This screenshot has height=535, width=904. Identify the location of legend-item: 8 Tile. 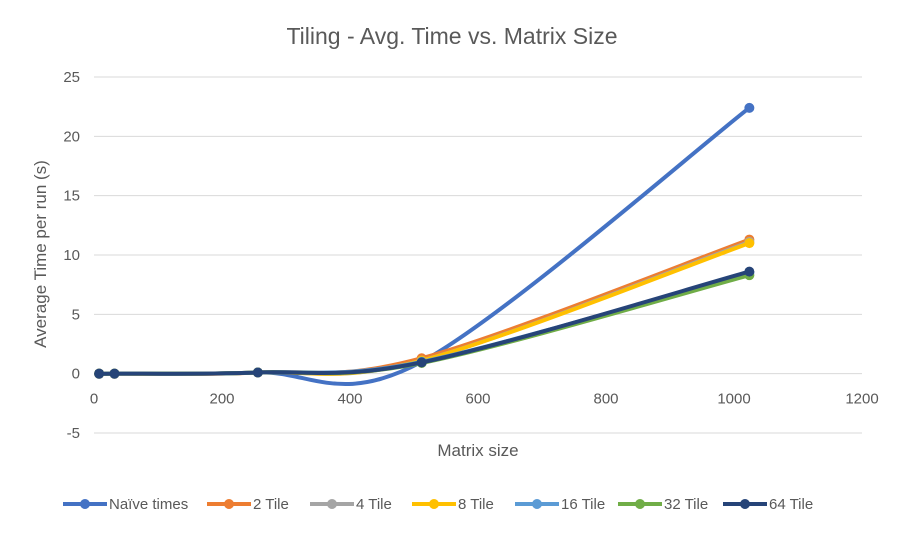
(453, 504).